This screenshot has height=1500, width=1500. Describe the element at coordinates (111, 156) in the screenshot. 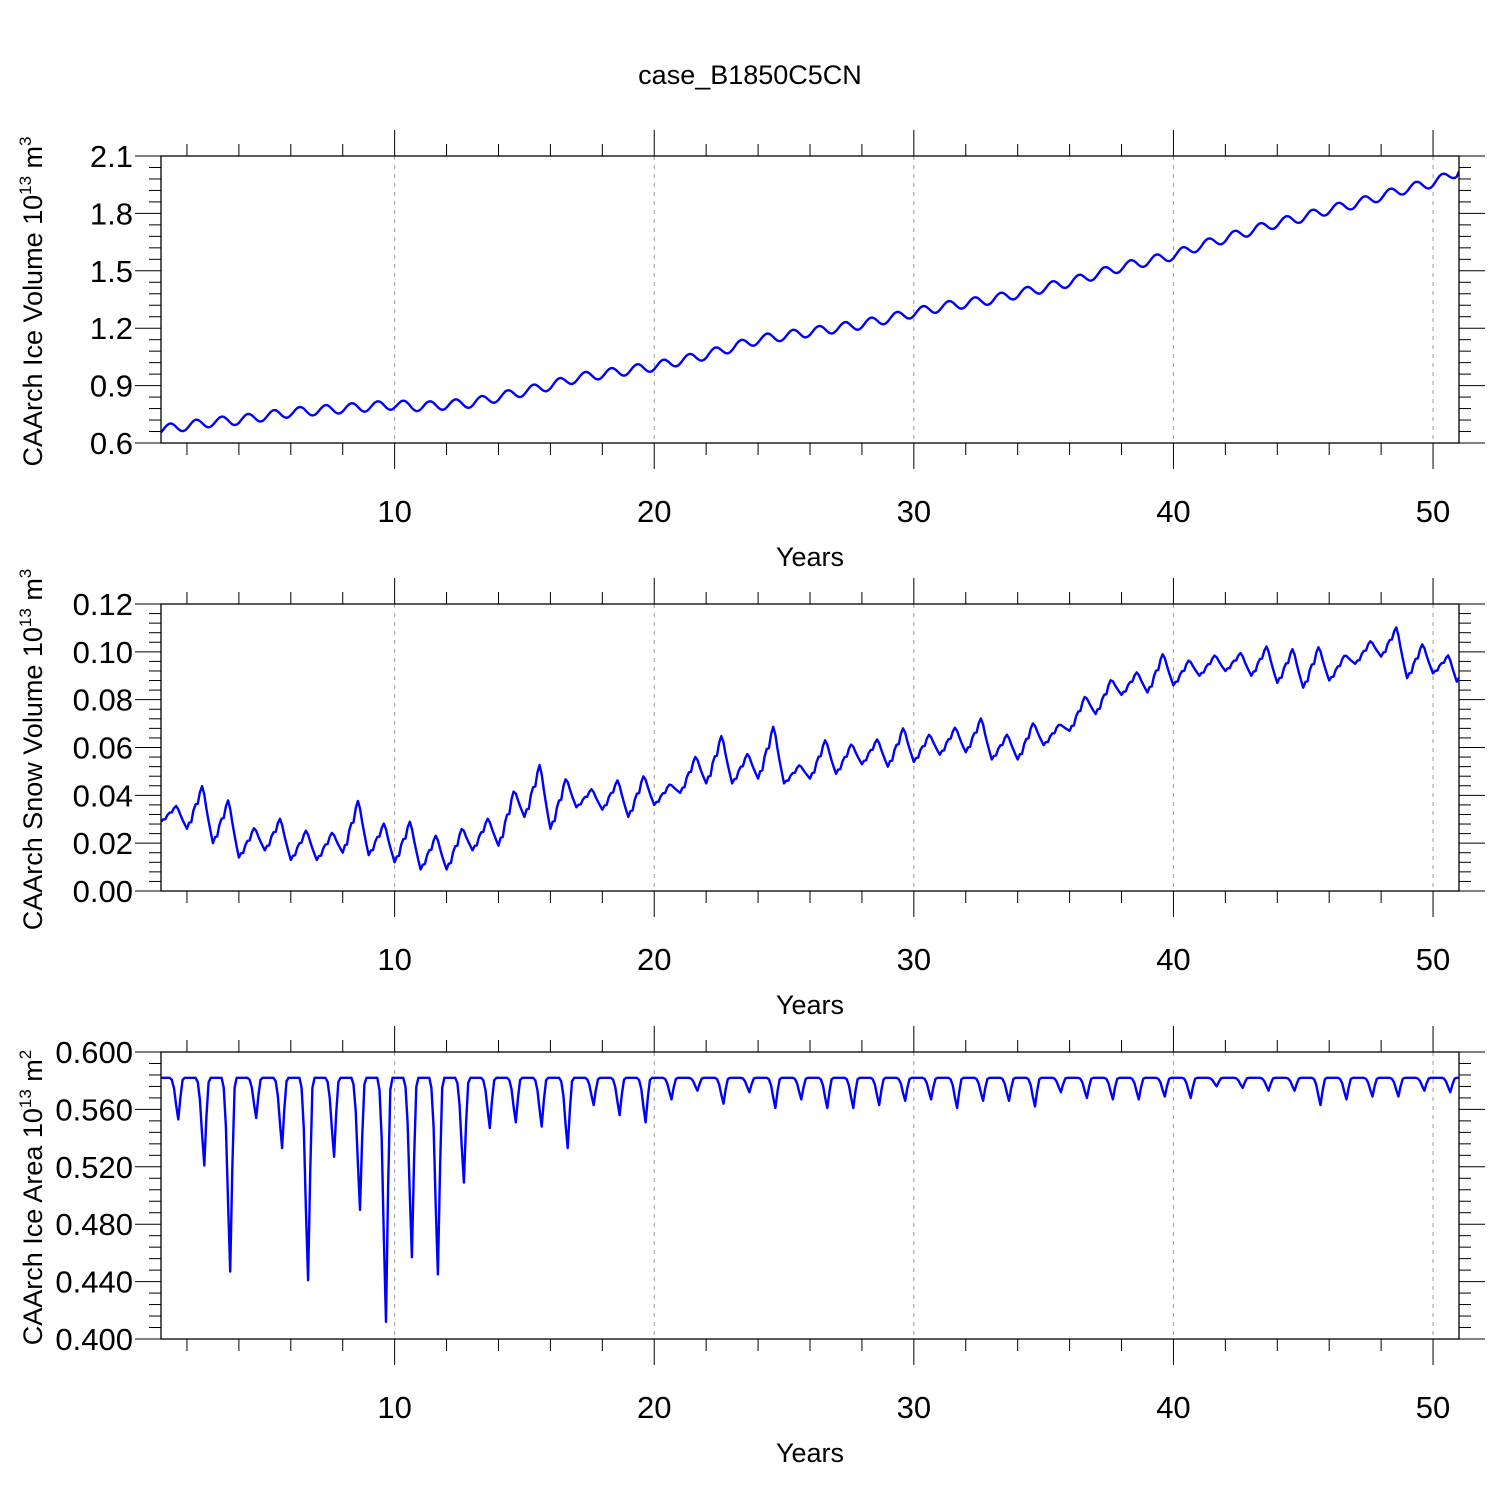

I see `y-tick-label: 2.1` at that location.